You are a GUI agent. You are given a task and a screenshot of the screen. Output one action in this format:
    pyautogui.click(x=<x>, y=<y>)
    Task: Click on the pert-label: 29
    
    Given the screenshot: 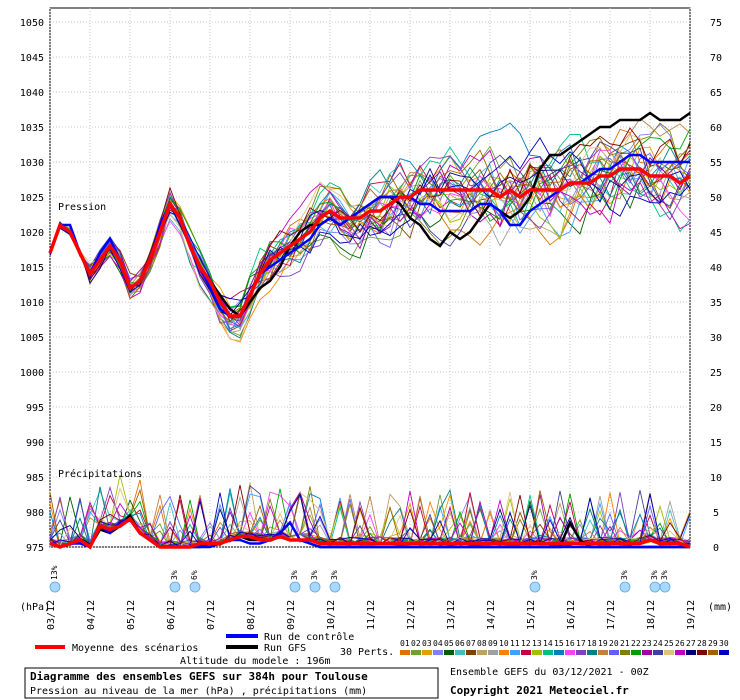 What is the action you would take?
    pyautogui.click(x=713, y=643)
    